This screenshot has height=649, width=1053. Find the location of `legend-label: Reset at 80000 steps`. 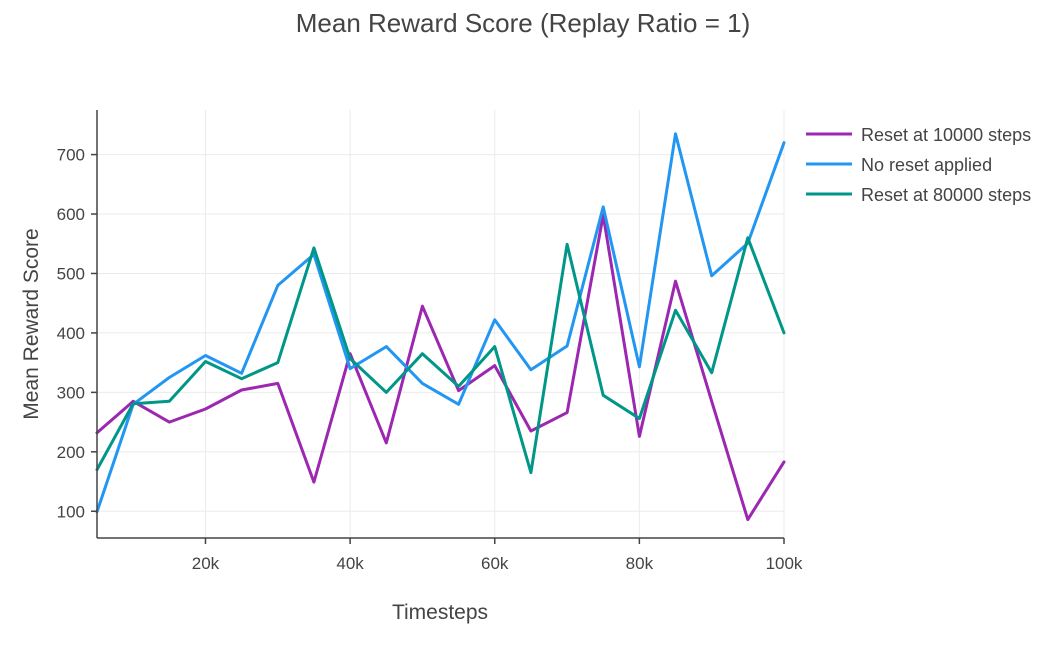

legend-label: Reset at 80000 steps is located at coordinates (946, 195).